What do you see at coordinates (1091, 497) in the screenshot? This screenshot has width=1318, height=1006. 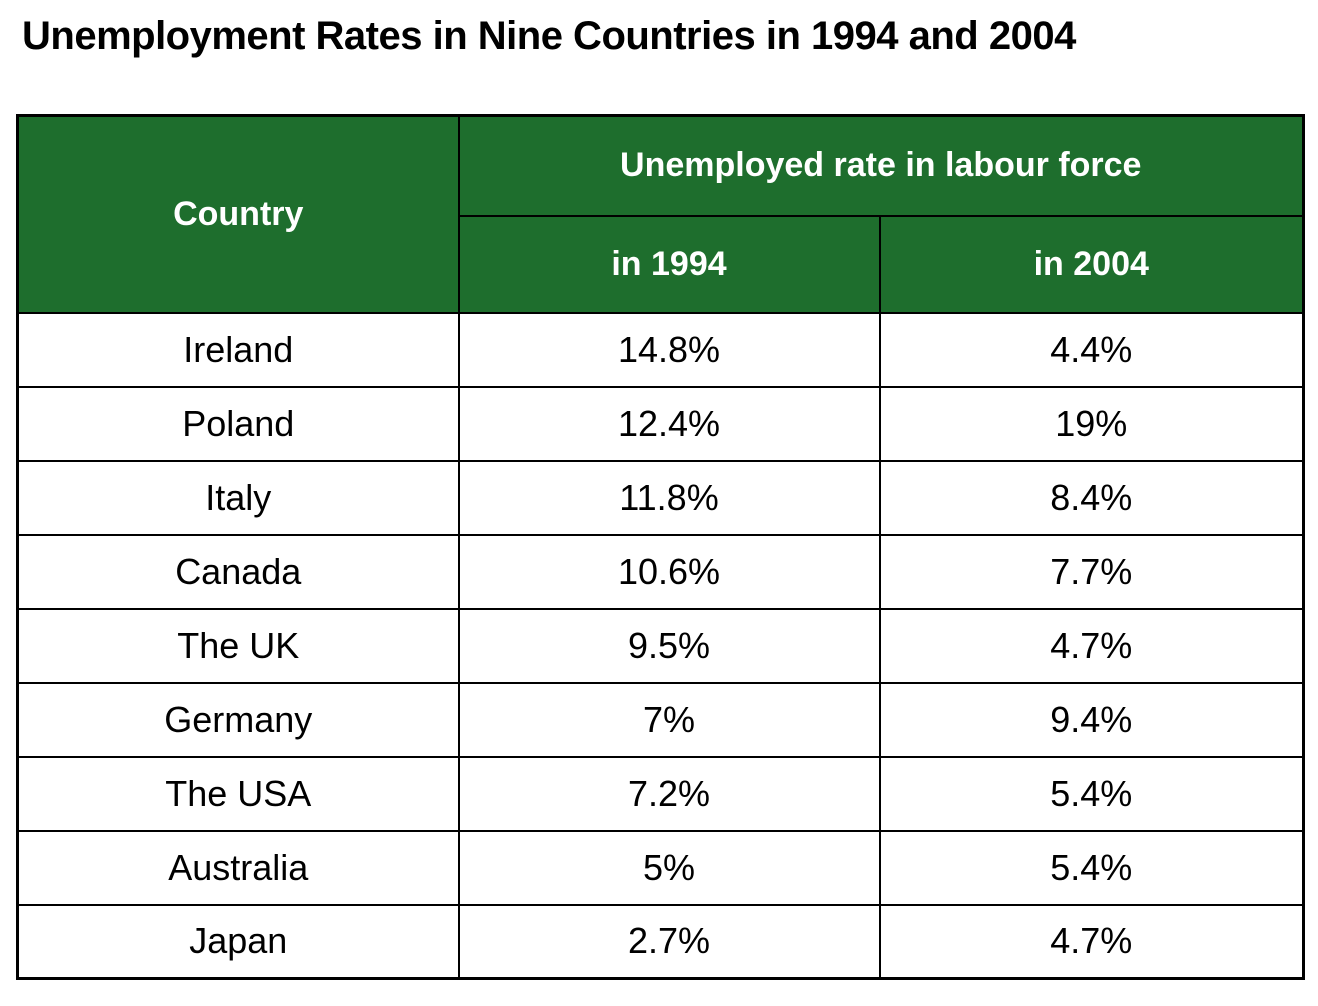 I see `rate-2004-cell: 8.4%` at bounding box center [1091, 497].